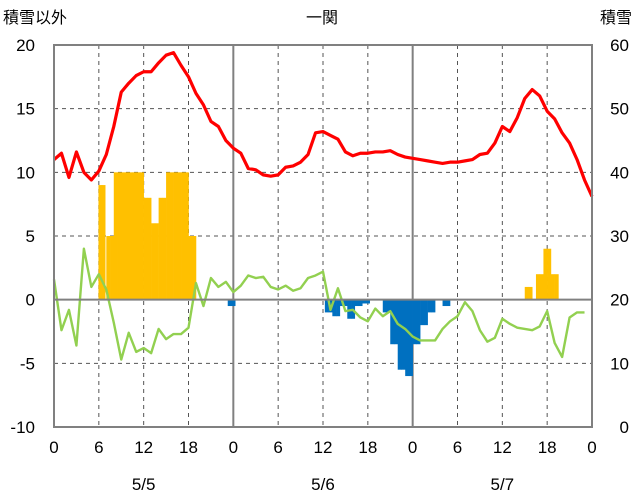  I want to click on y-tick-left: 20, so click(25, 45).